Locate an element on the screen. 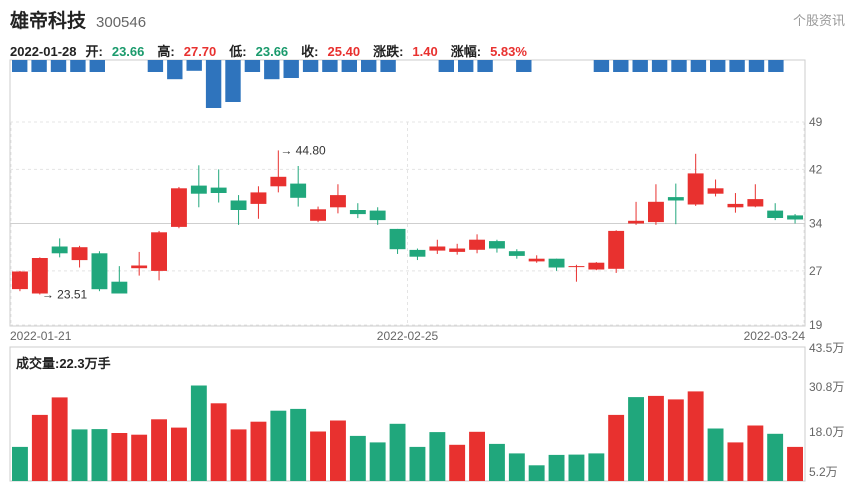 This screenshot has height=487, width=845. volume-tick-label: 43.5万 is located at coordinates (826, 348).